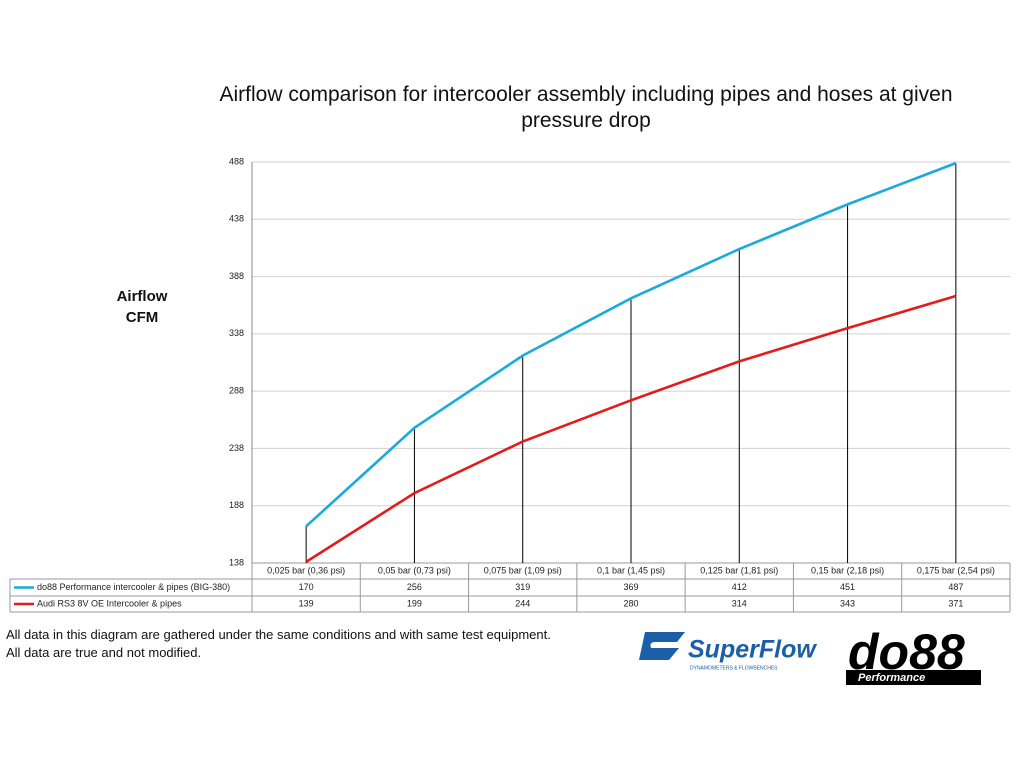  What do you see at coordinates (847, 587) in the screenshot?
I see `table-value: 451` at bounding box center [847, 587].